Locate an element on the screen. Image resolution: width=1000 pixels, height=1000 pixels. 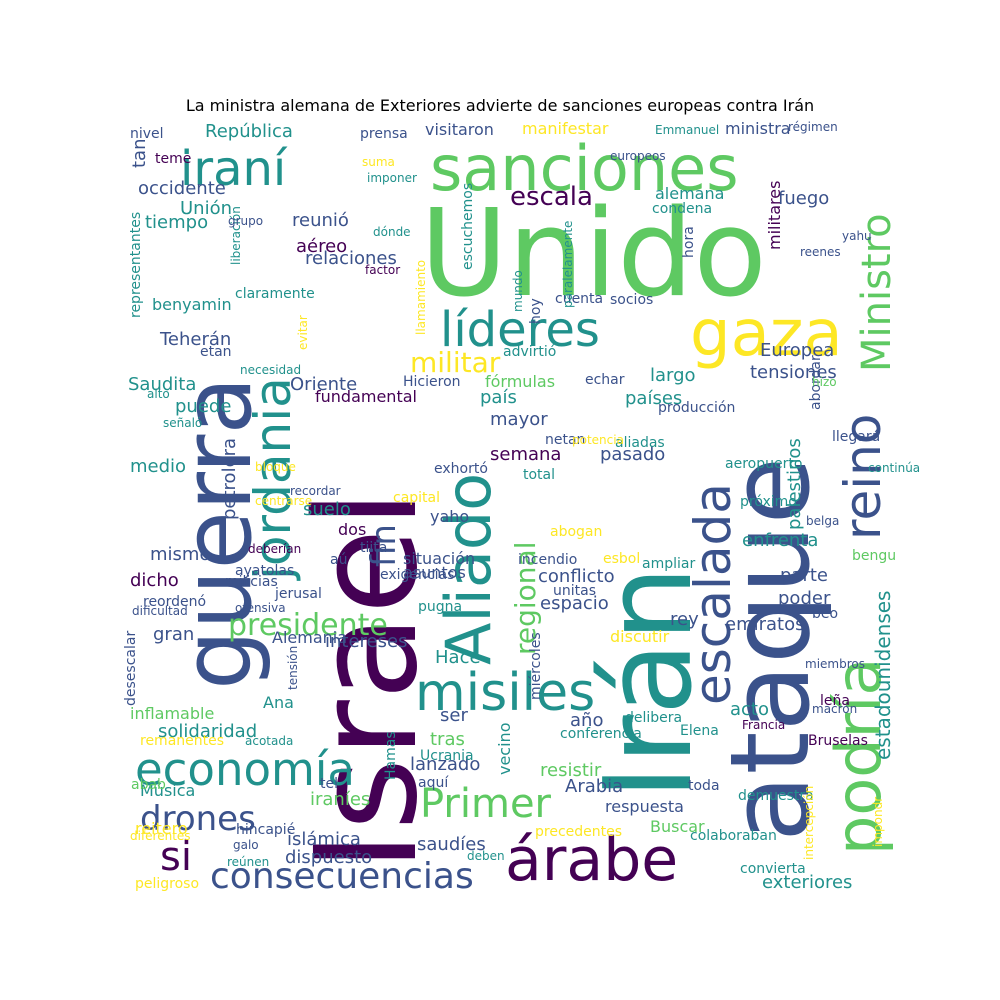
word-hincapie: hincapié is located at coordinates (265, 830).